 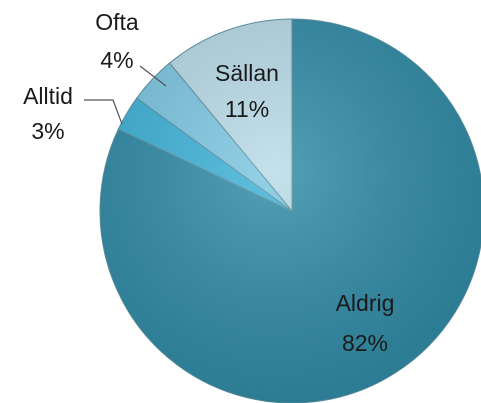 I want to click on category-label: Sällan, so click(x=247, y=73).